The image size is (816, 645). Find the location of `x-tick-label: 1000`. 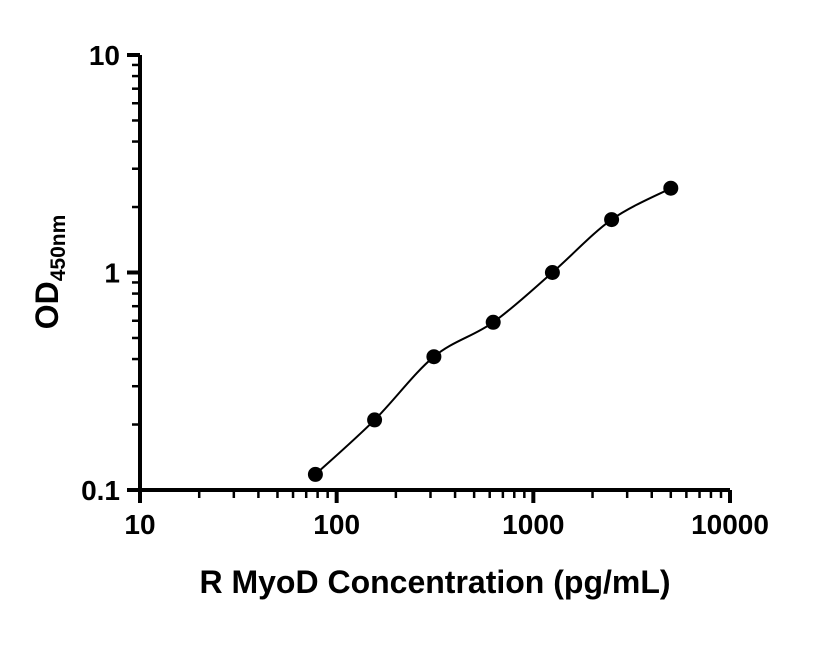

x-tick-label: 1000 is located at coordinates (533, 524).